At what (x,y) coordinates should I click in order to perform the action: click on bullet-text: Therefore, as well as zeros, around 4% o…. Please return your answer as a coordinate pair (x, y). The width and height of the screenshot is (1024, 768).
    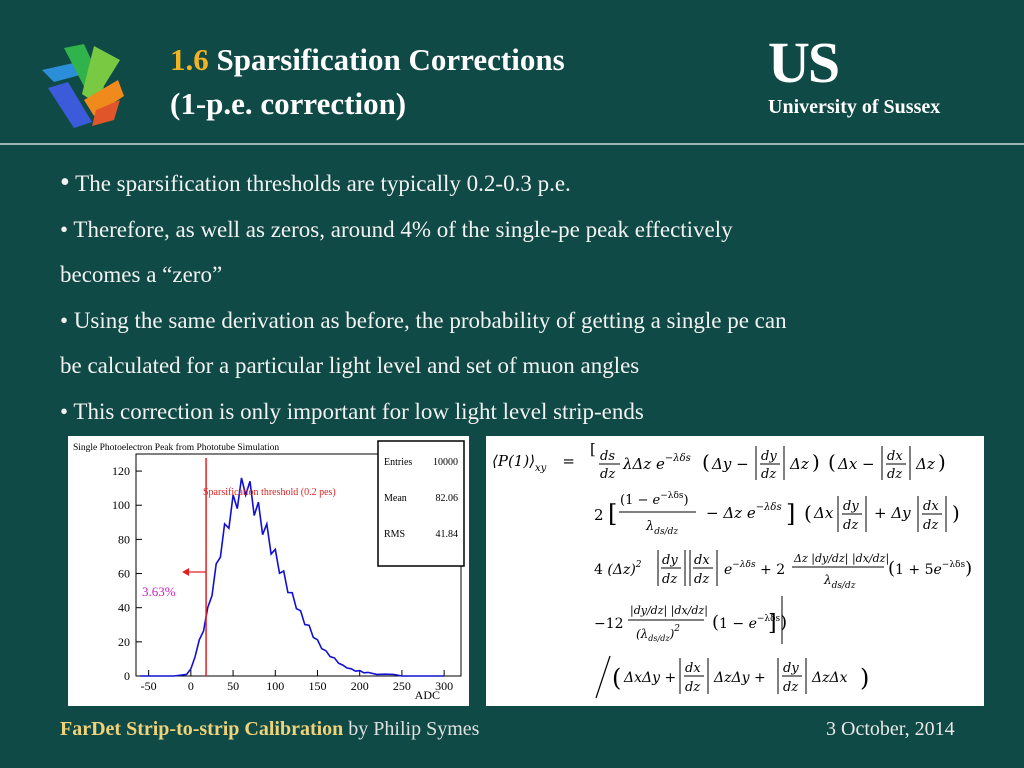
    Looking at the image, I should click on (403, 229).